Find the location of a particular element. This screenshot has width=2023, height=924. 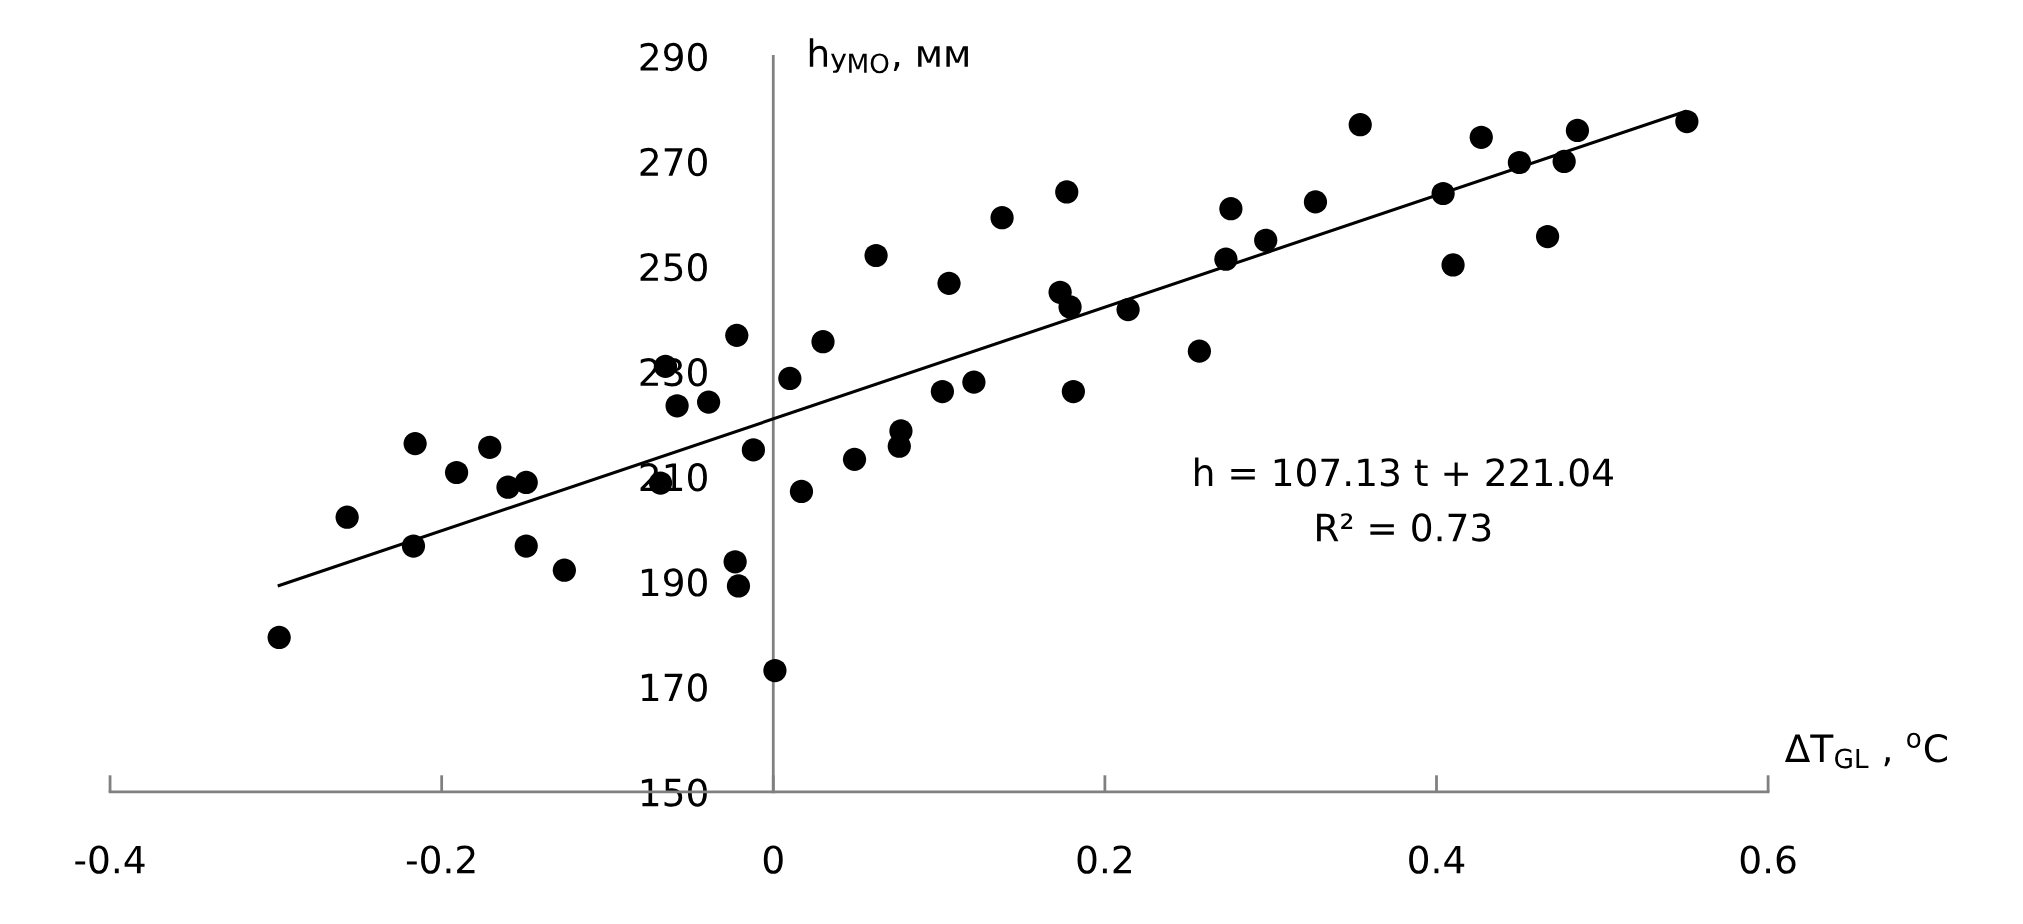

x-tick-label: 0.6 is located at coordinates (1768, 859).